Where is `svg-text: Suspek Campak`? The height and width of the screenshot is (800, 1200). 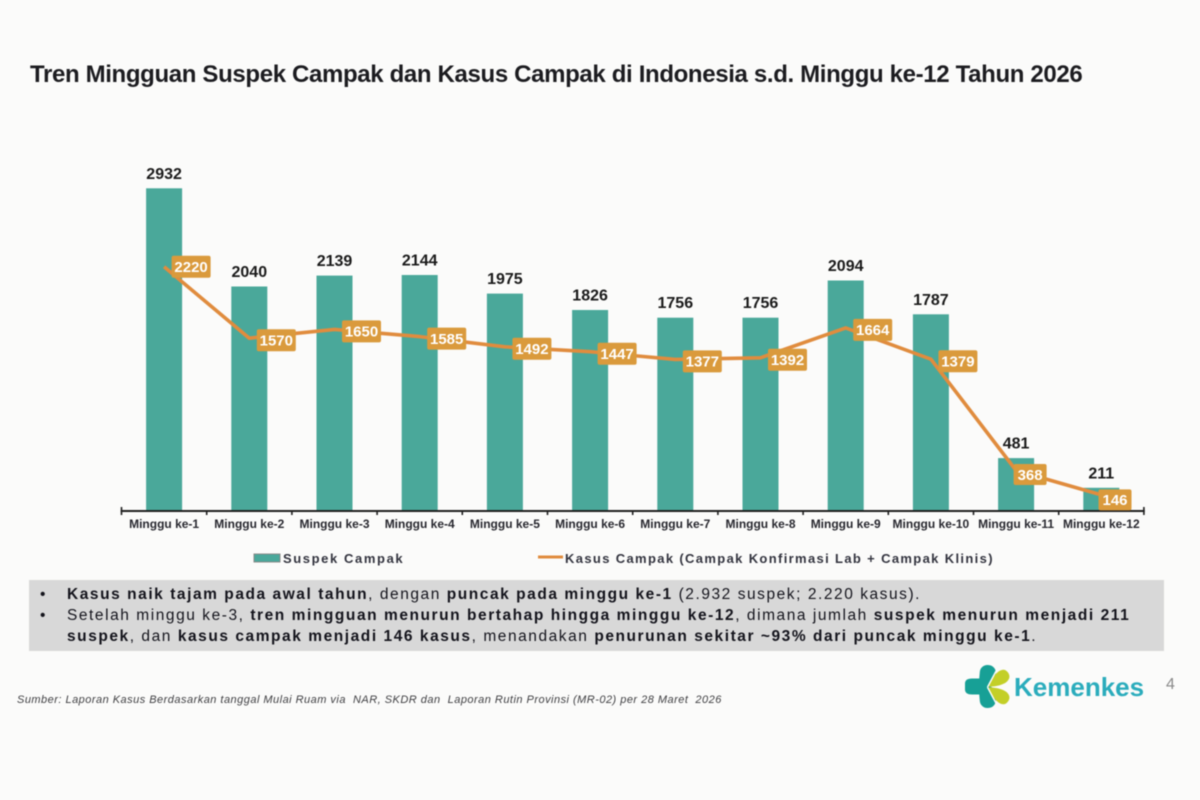 svg-text: Suspek Campak is located at coordinates (343, 558).